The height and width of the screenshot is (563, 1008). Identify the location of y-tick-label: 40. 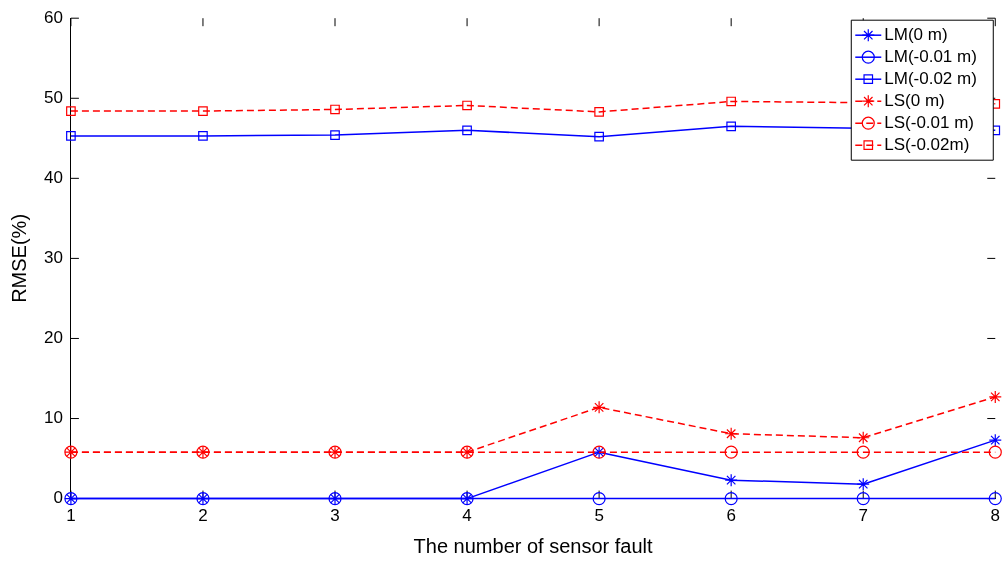
(53, 178).